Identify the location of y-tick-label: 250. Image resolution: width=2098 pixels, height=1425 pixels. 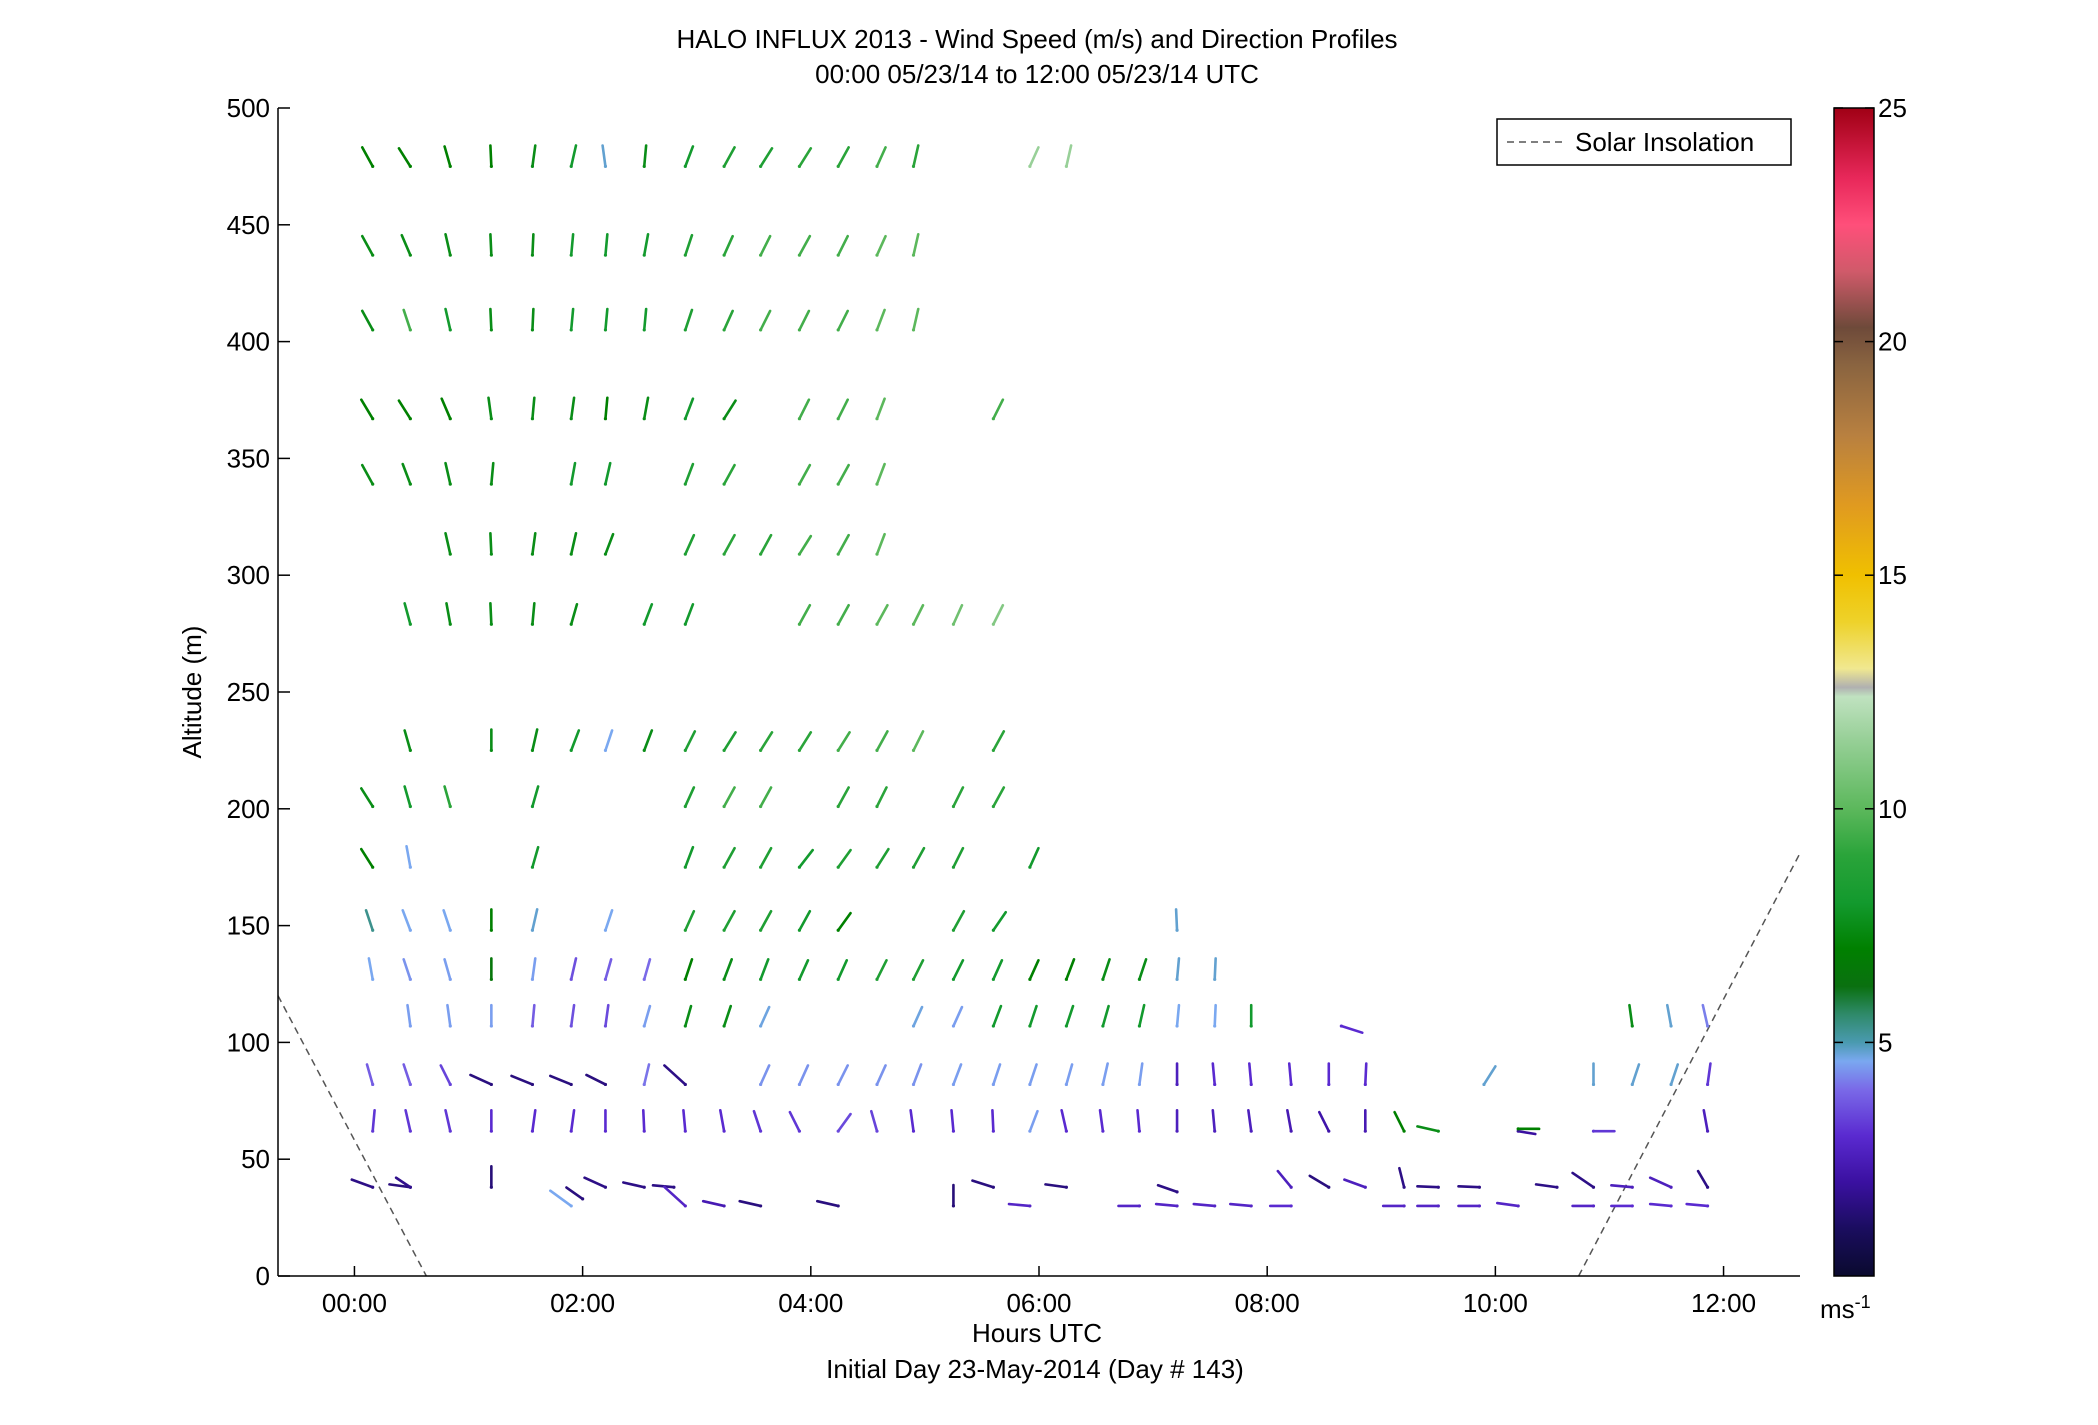
(248, 692).